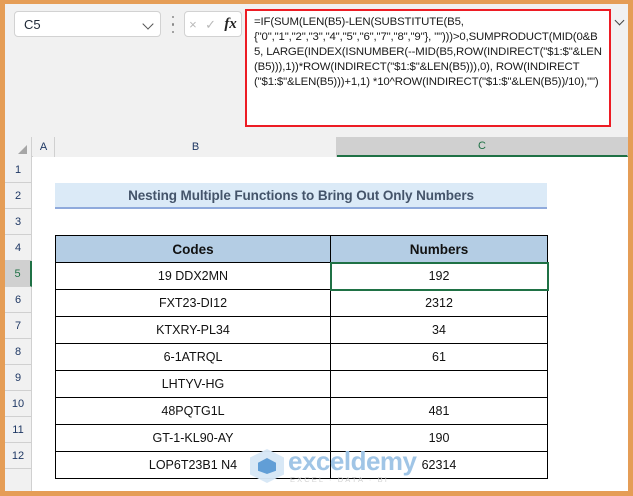  I want to click on row-headers: 1 2 3 4 5 6 7 8 9 10 11 12, so click(18, 324).